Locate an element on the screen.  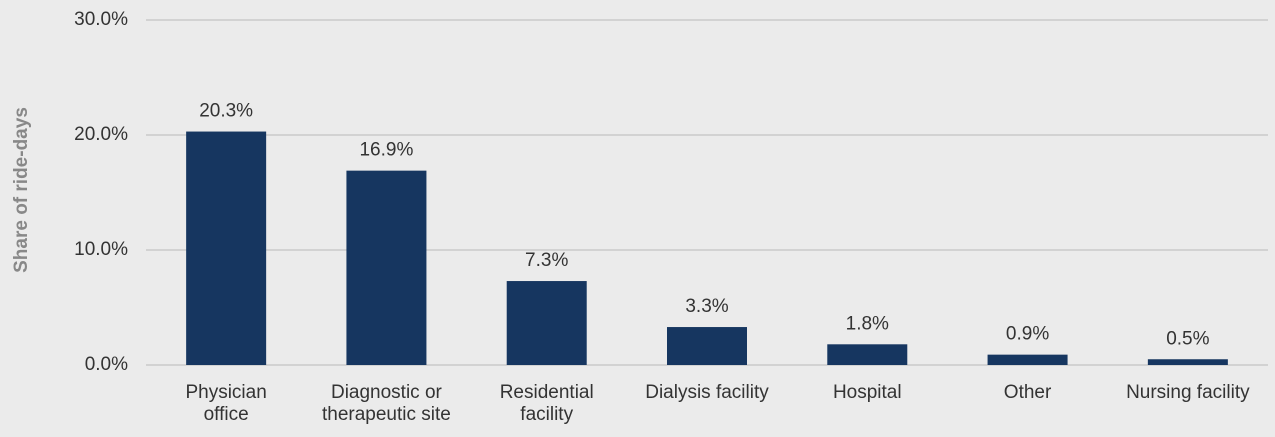
y-tick-label: 20.0% is located at coordinates (101, 134).